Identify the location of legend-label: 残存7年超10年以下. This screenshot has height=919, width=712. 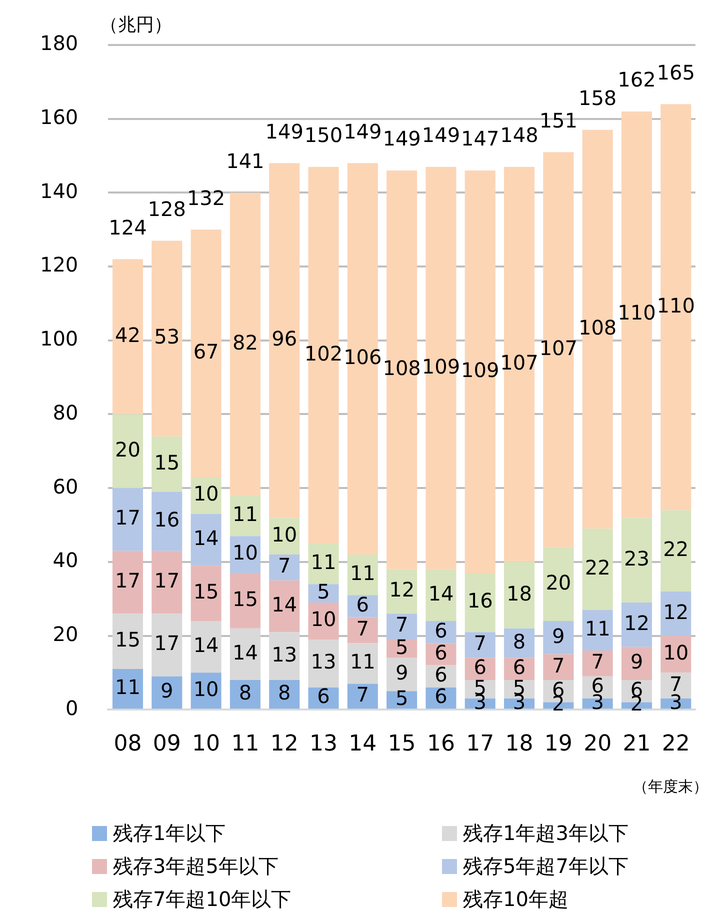
(202, 899).